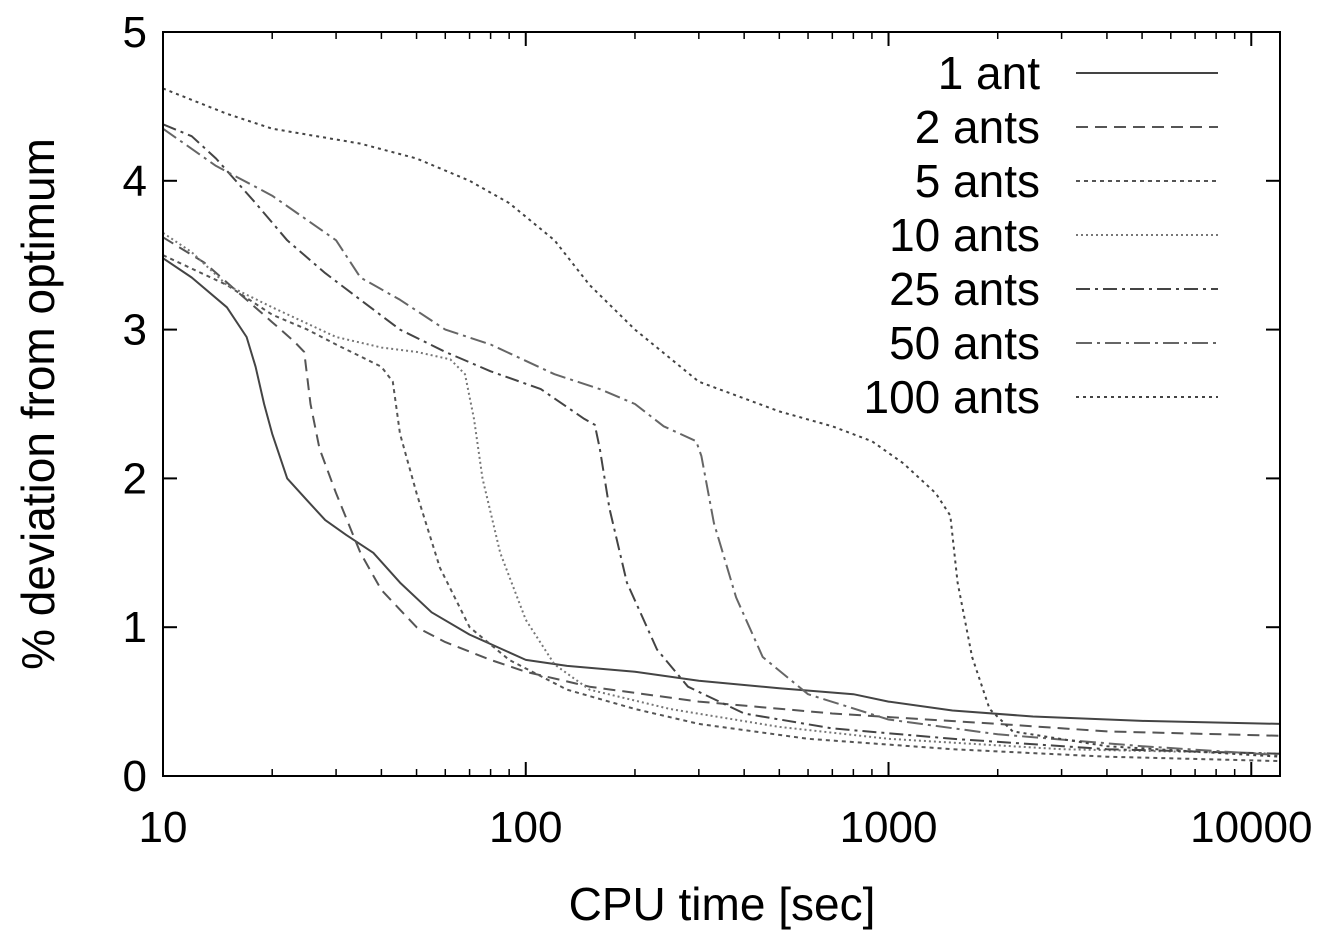 This screenshot has height=940, width=1331. Describe the element at coordinates (889, 827) in the screenshot. I see `x-tick-label-2: 1000` at that location.